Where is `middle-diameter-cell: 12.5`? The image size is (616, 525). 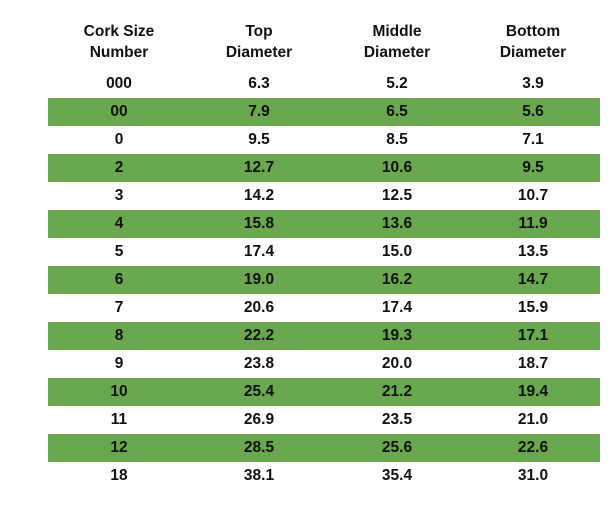 middle-diameter-cell: 12.5 is located at coordinates (397, 195).